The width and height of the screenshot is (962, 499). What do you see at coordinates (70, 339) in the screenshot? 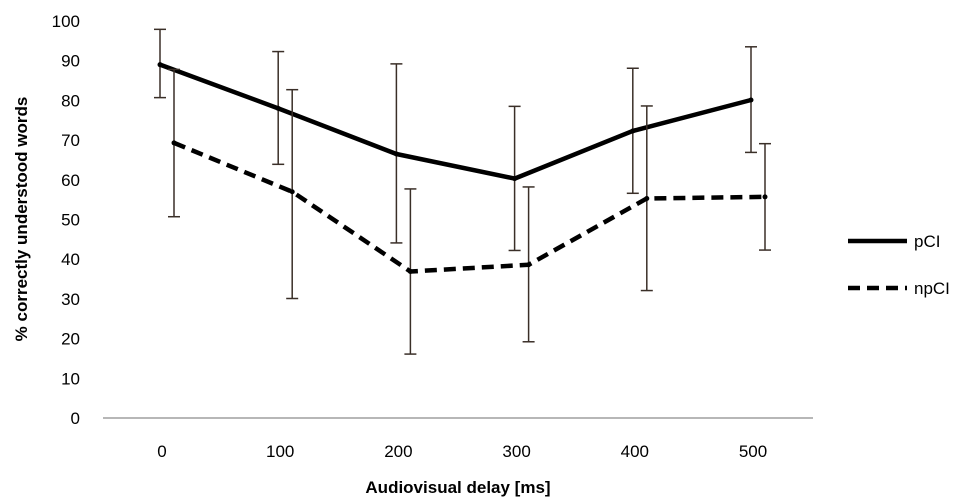
I see `y-tick-label: 20` at bounding box center [70, 339].